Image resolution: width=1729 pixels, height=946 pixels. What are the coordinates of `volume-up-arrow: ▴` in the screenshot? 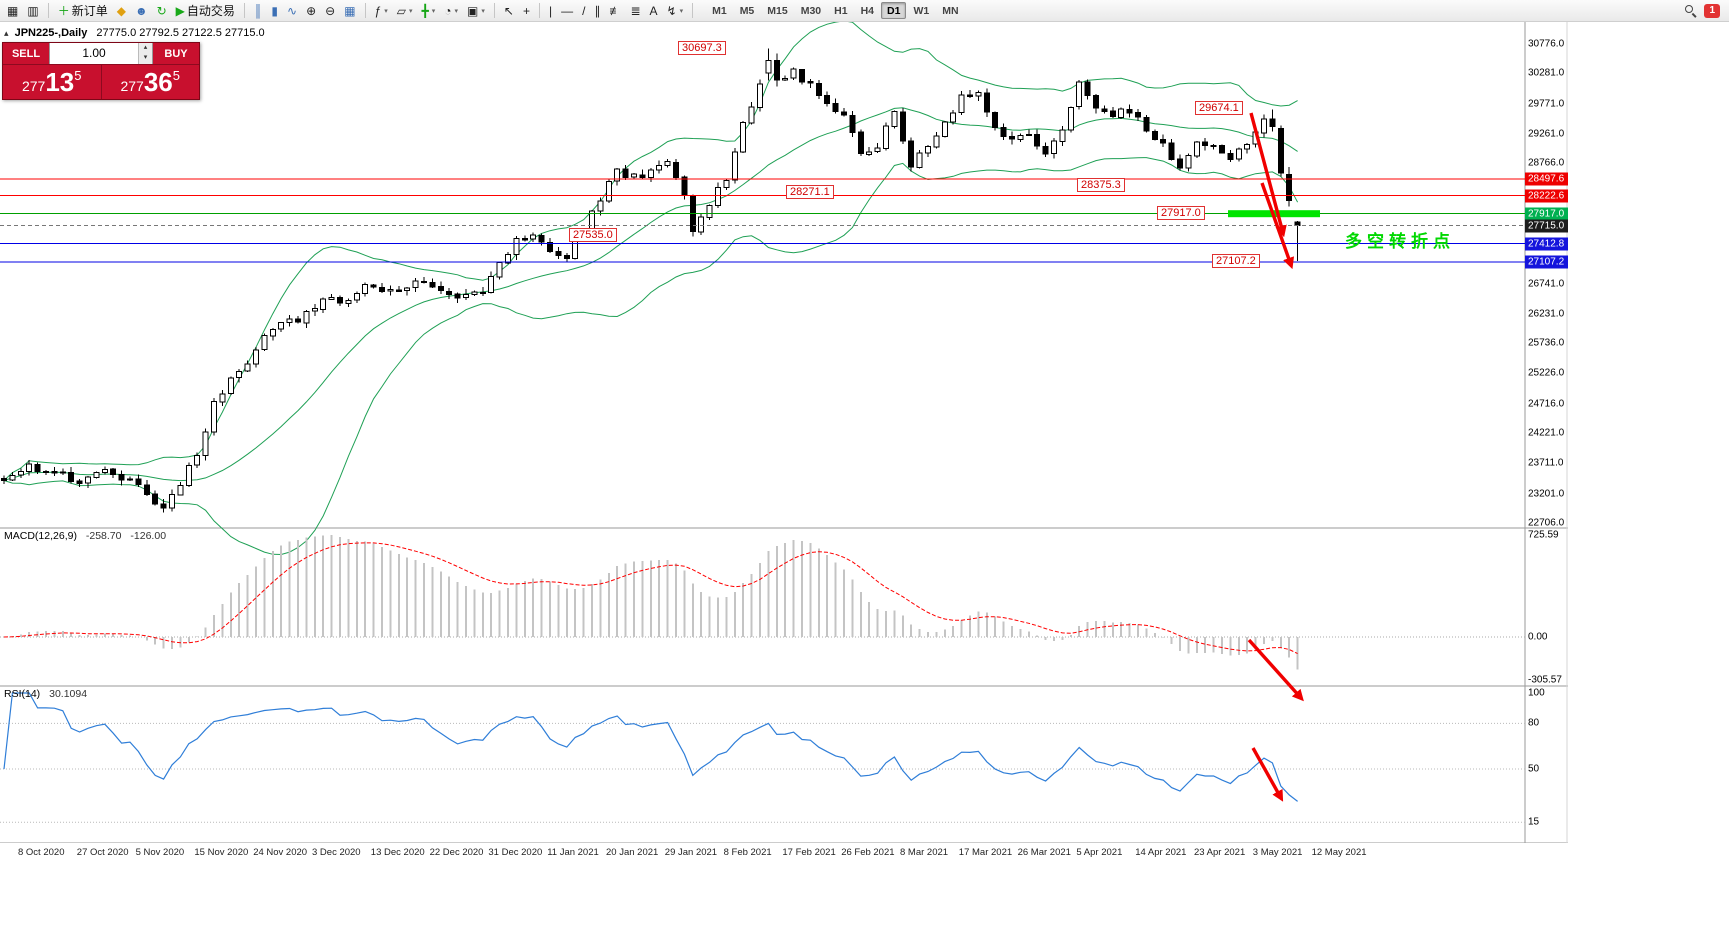 It's located at (145, 47).